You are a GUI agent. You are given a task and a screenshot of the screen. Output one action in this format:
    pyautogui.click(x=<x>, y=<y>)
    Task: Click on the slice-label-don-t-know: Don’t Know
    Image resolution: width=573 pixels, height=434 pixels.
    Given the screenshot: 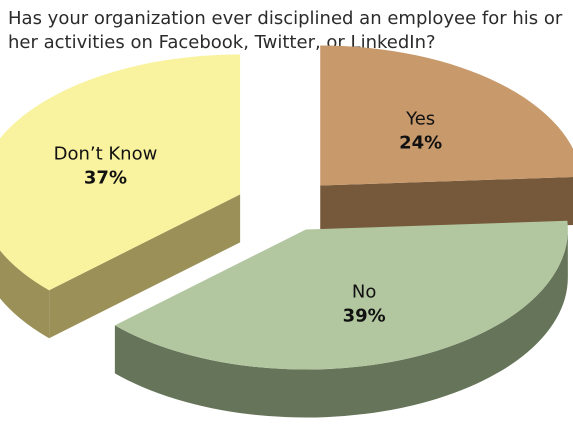 What is the action you would take?
    pyautogui.click(x=106, y=153)
    